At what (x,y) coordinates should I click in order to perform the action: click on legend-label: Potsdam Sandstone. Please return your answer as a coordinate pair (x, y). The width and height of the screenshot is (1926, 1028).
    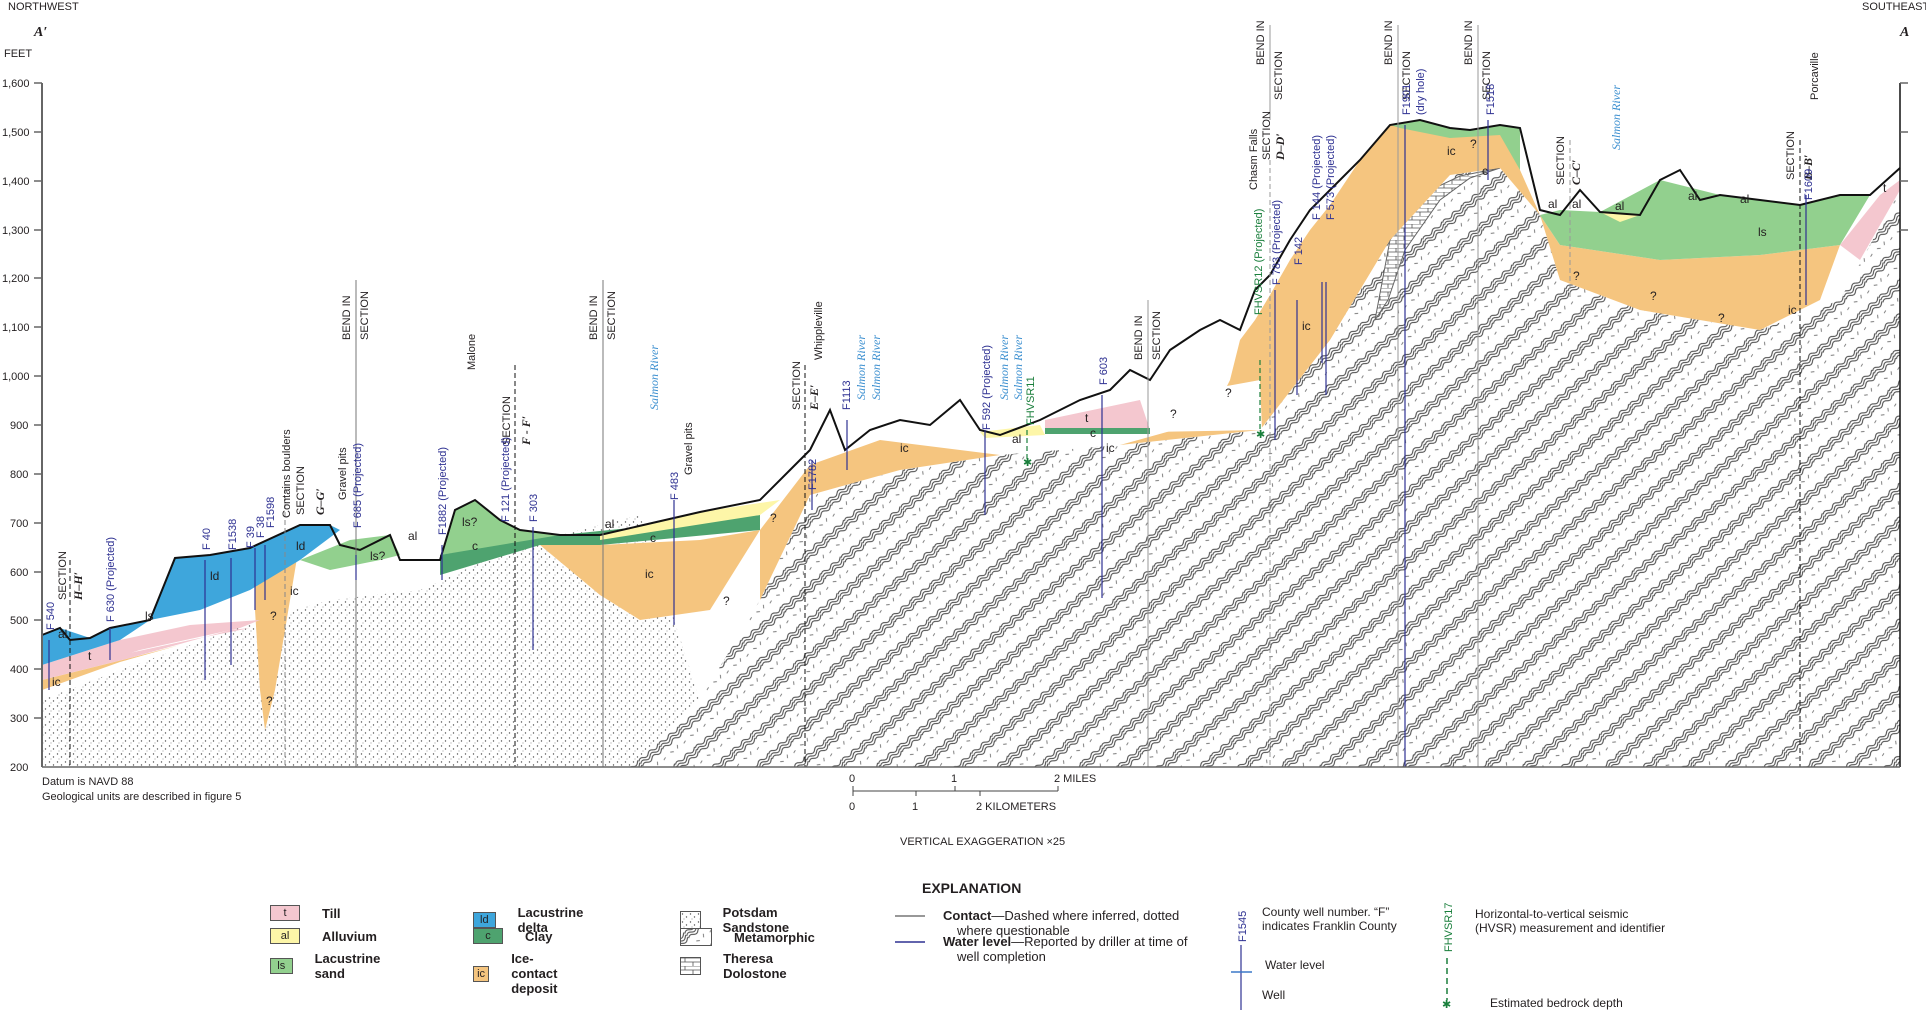
    Looking at the image, I should click on (756, 920).